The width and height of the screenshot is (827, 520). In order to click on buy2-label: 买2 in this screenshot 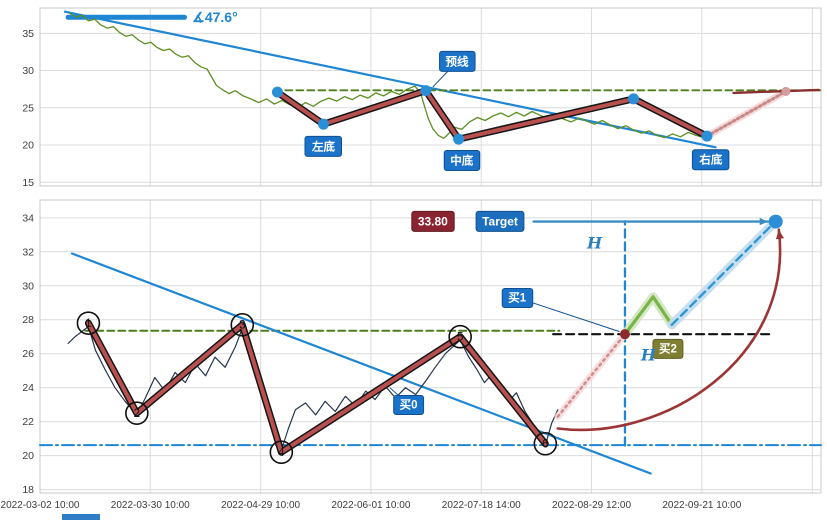, I will do `click(668, 348)`.